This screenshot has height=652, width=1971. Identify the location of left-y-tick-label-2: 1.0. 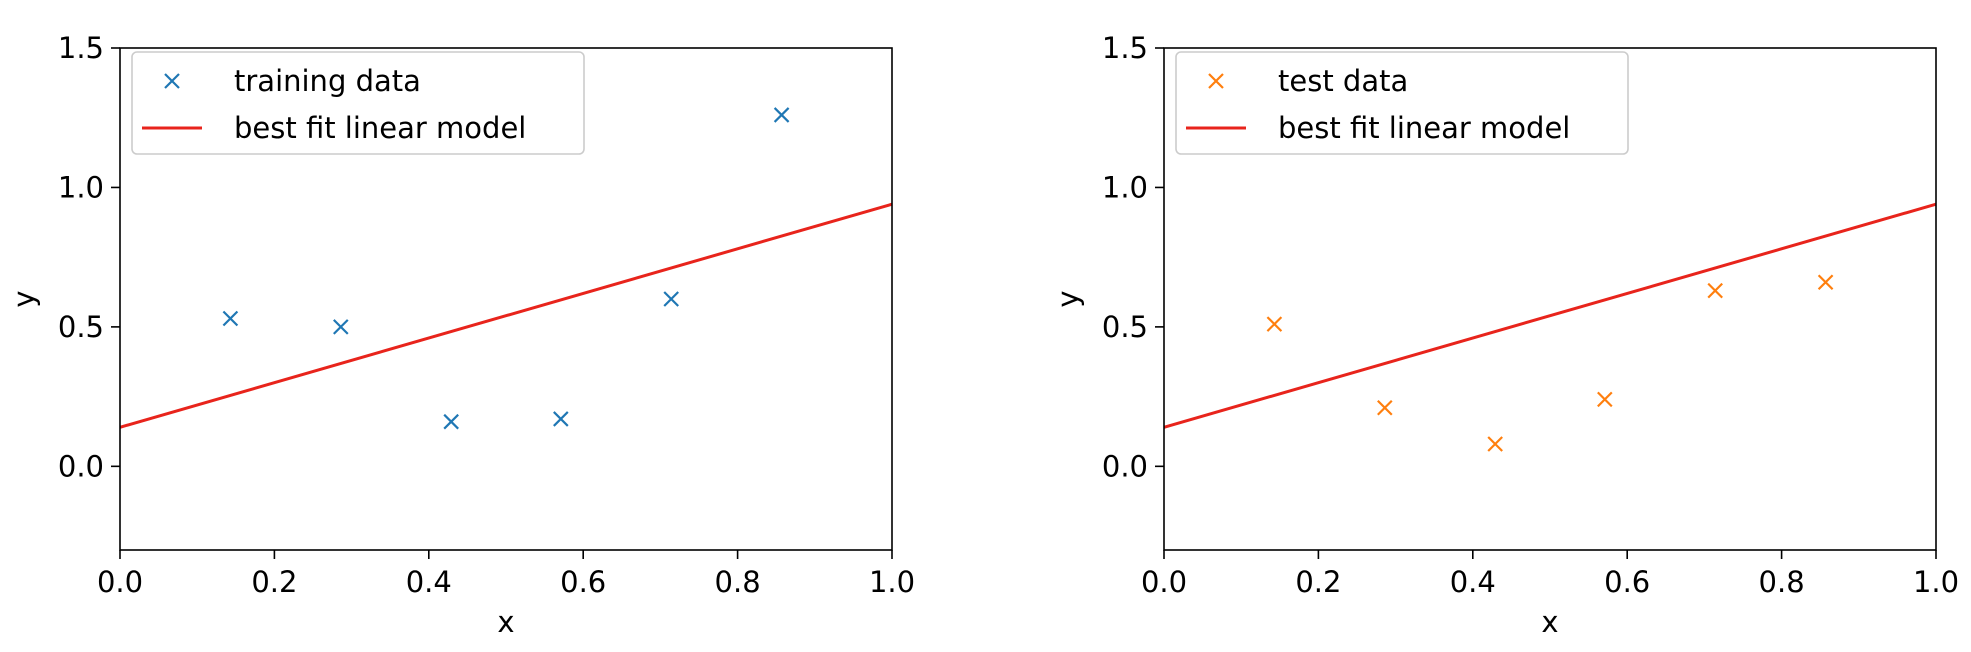
(81, 187).